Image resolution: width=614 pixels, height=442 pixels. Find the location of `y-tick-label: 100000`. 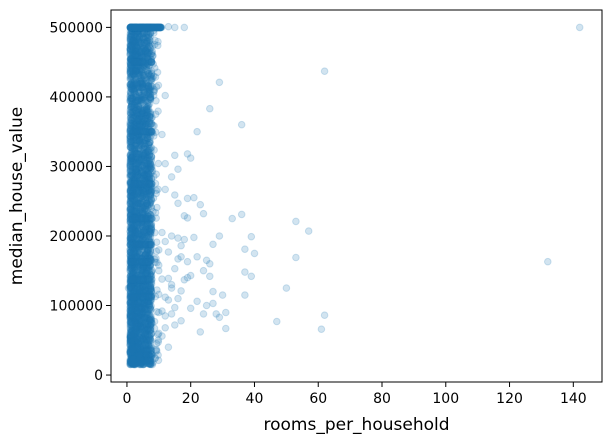

y-tick-label: 100000 is located at coordinates (76, 307).